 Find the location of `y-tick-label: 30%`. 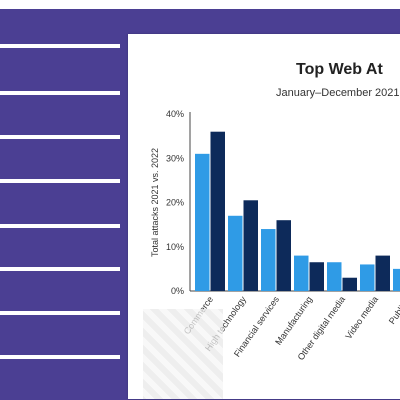

y-tick-label: 30% is located at coordinates (175, 158).